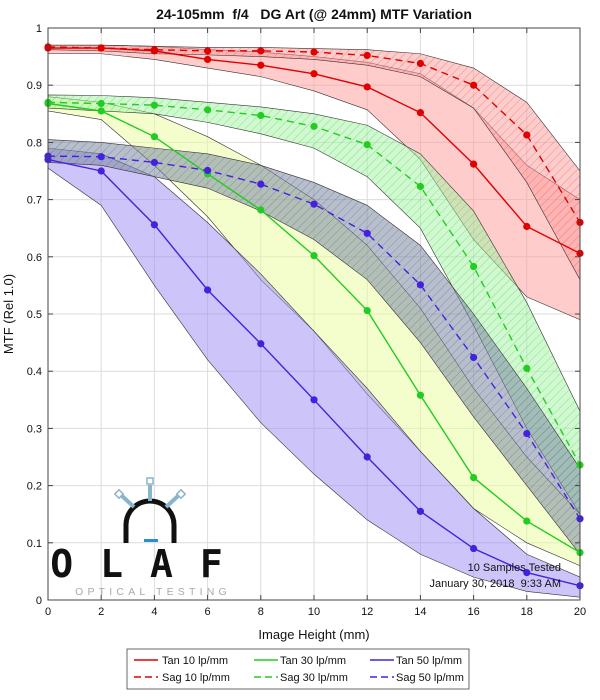 This screenshot has width=600, height=700. Describe the element at coordinates (313, 661) in the screenshot. I see `legend-label: Tan 30 lp/mm` at that location.